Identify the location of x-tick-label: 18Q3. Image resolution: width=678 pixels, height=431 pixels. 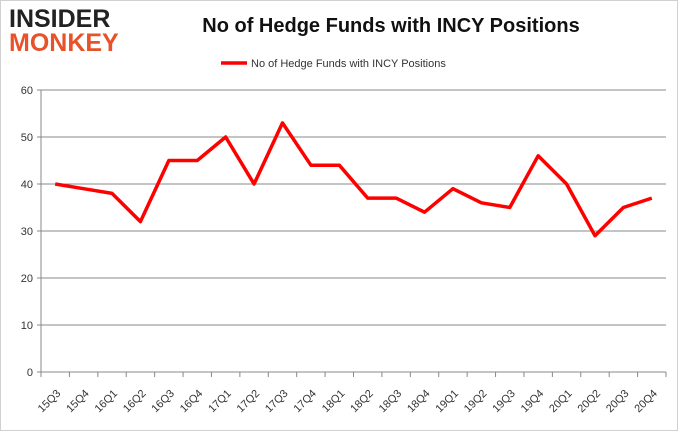
(391, 402).